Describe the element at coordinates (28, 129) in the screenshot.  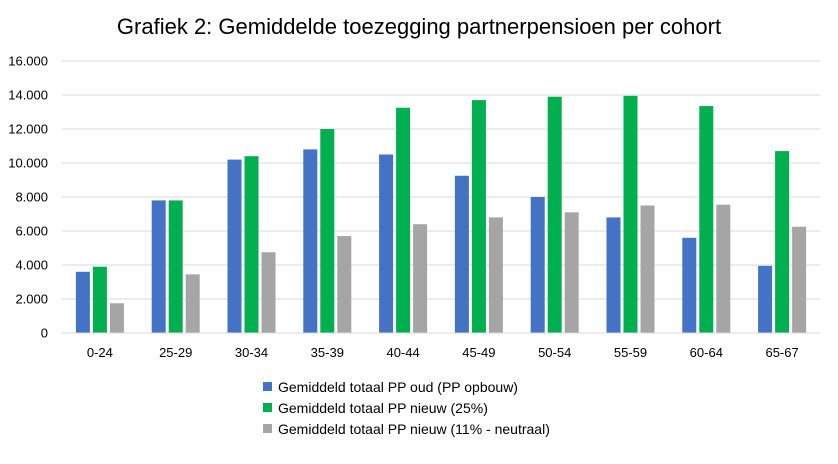
I see `y-tick-label: 12.000` at that location.